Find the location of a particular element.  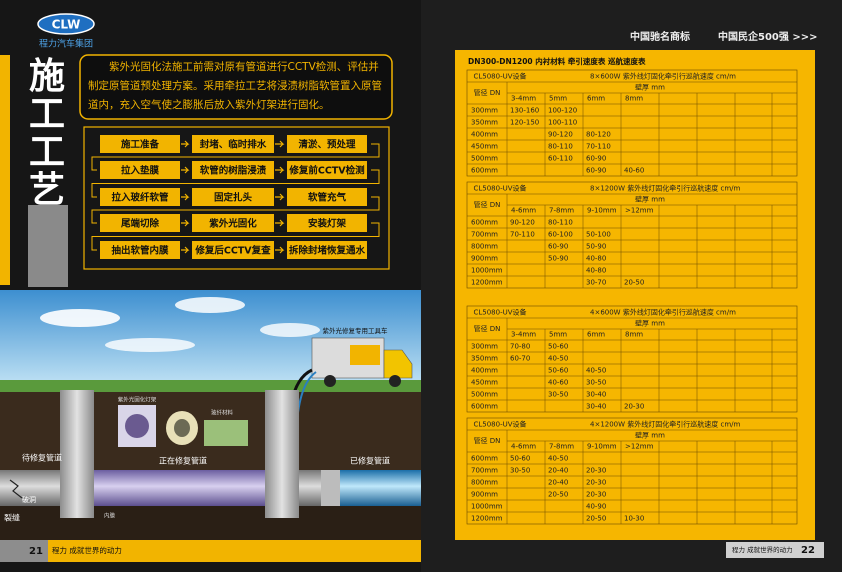

fiber-label: 玻纤材料 is located at coordinates (222, 413).